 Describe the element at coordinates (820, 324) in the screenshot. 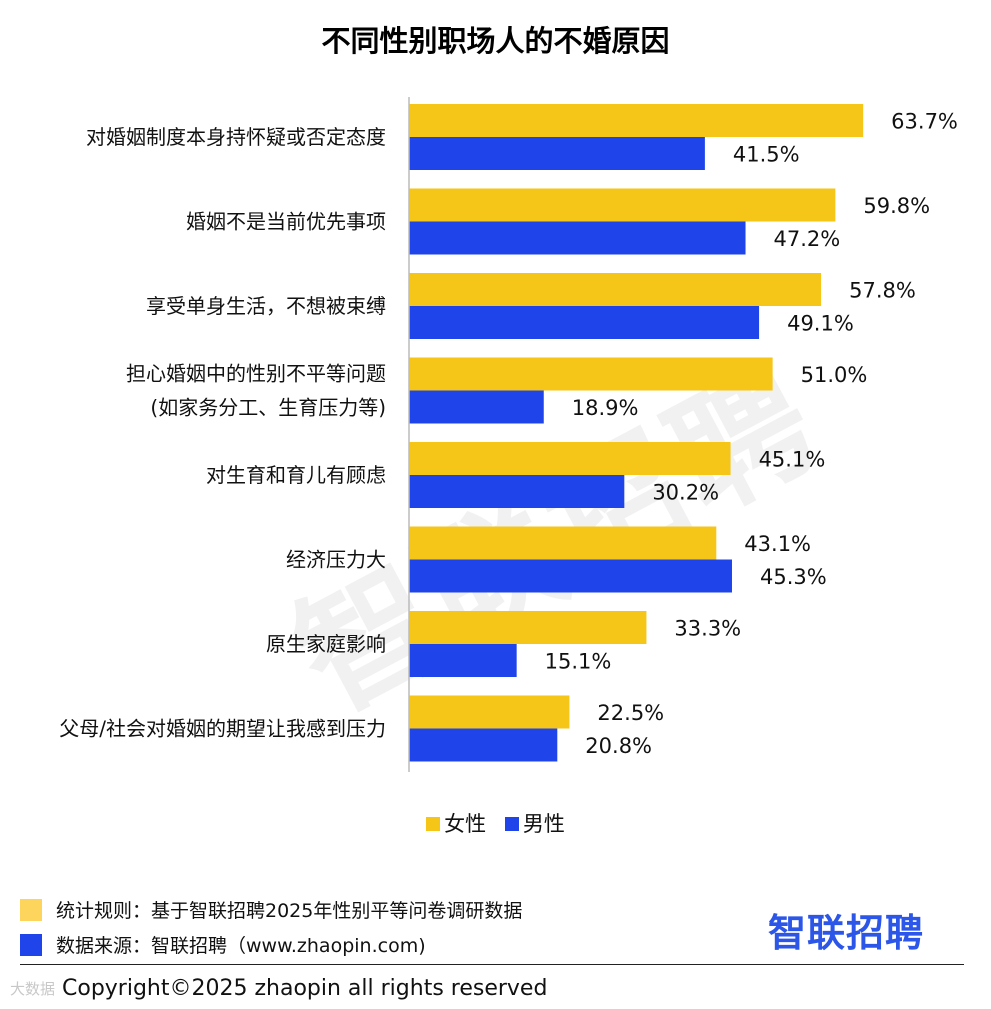

I see `data-label-male-2: 49.1%` at that location.